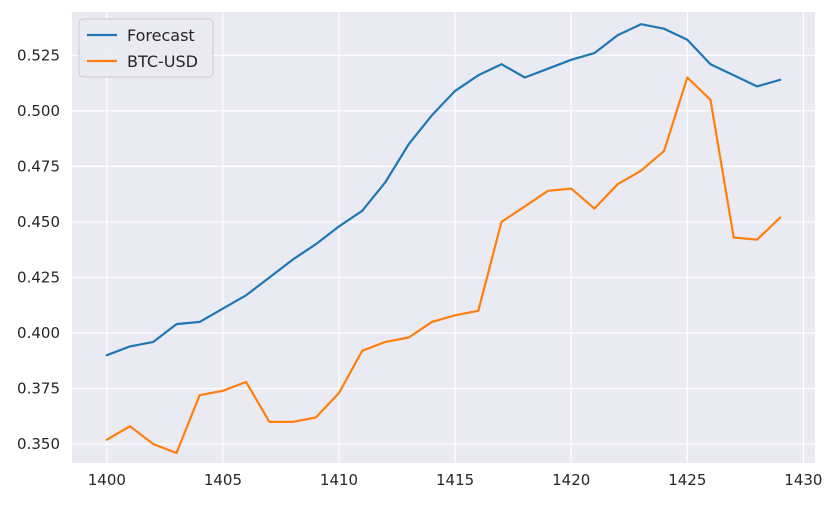 The image size is (837, 506). I want to click on y-tick-label: 0.475, so click(38, 166).